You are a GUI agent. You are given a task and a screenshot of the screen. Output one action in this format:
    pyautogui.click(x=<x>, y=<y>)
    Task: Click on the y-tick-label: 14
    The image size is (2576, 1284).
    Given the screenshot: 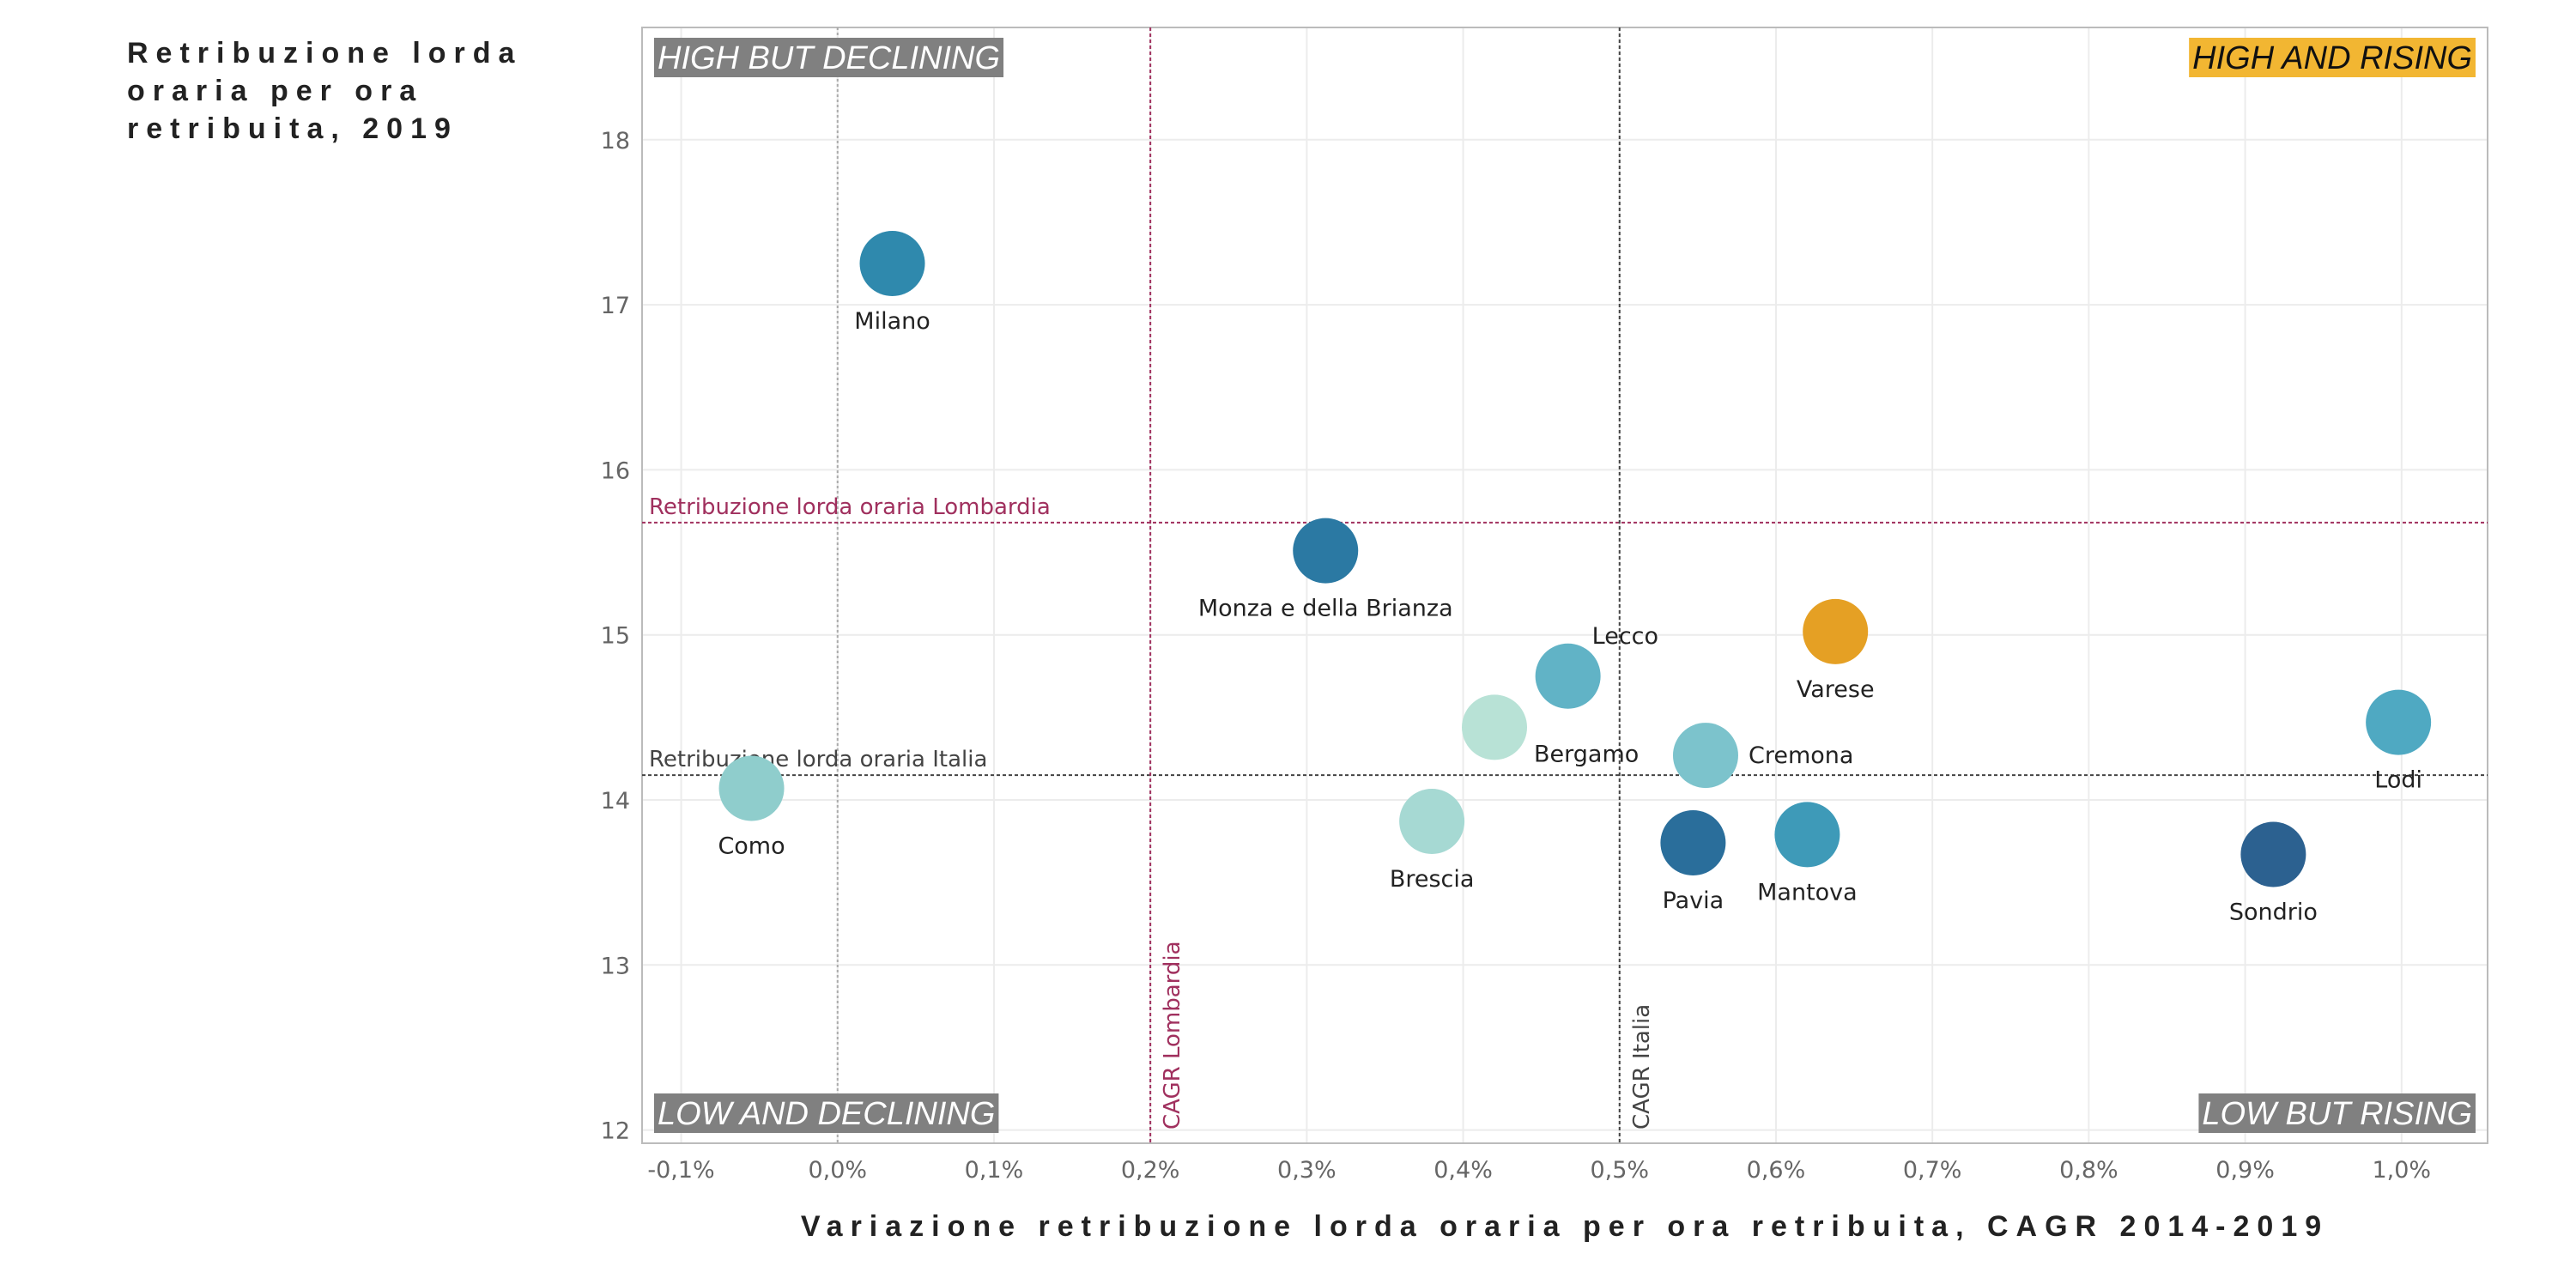 What is the action you would take?
    pyautogui.click(x=615, y=801)
    